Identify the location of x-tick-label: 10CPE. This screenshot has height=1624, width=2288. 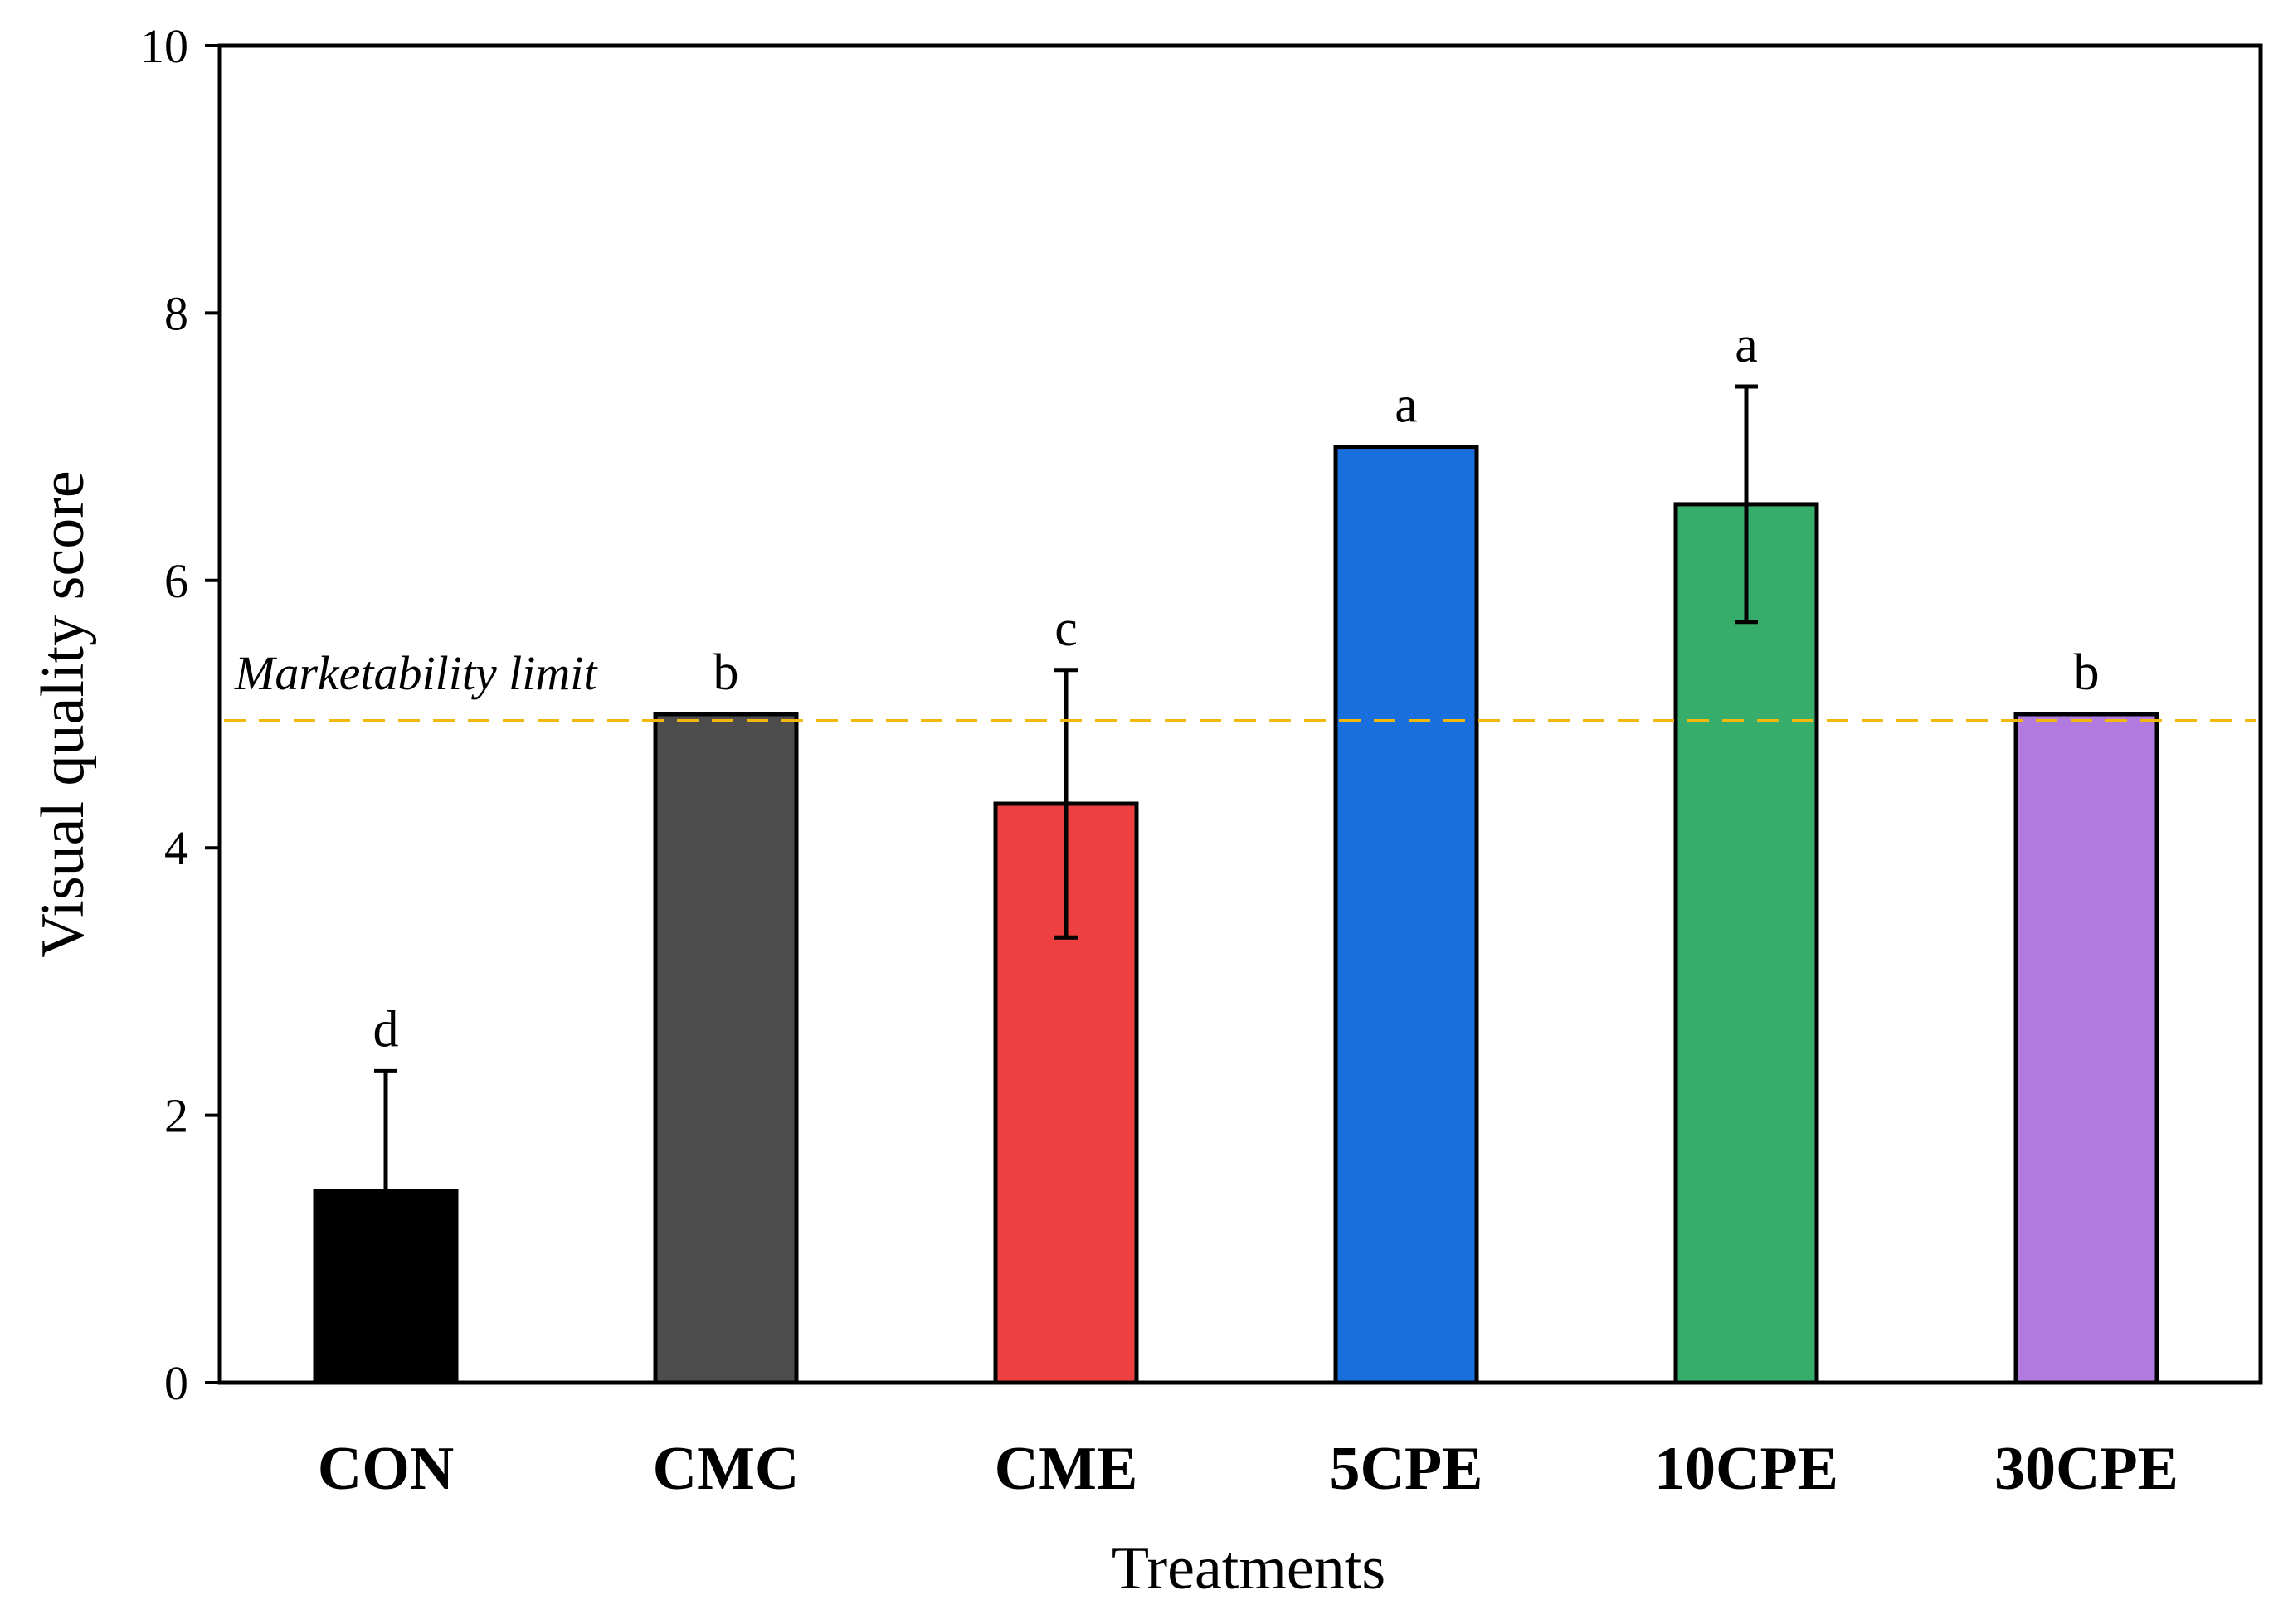
(1746, 1469).